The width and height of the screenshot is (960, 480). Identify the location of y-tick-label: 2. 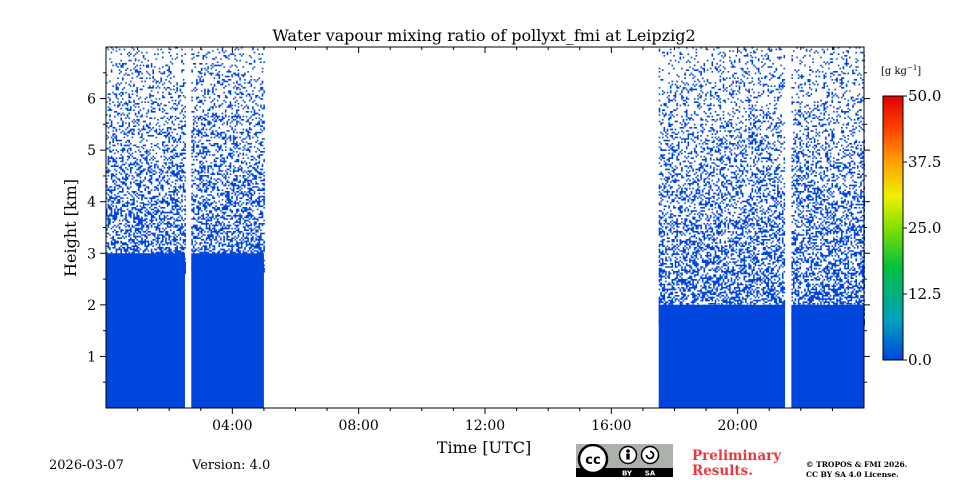
(91, 306).